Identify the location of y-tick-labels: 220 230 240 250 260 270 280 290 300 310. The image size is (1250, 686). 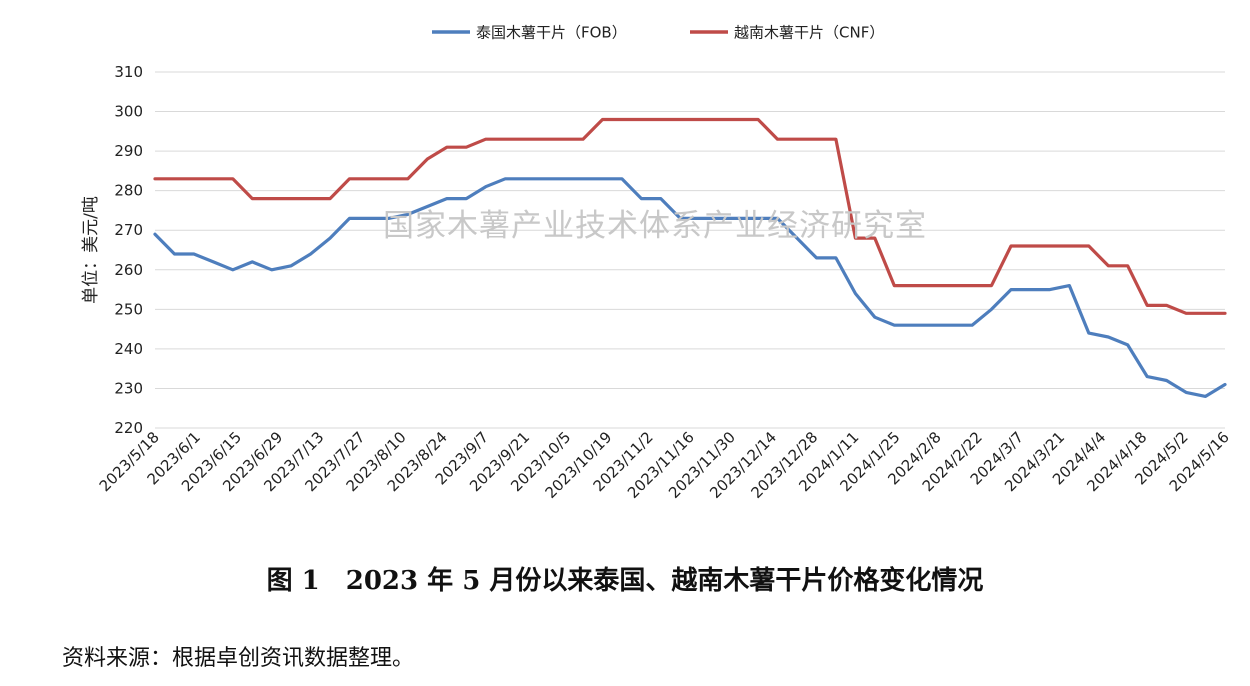
(128, 250).